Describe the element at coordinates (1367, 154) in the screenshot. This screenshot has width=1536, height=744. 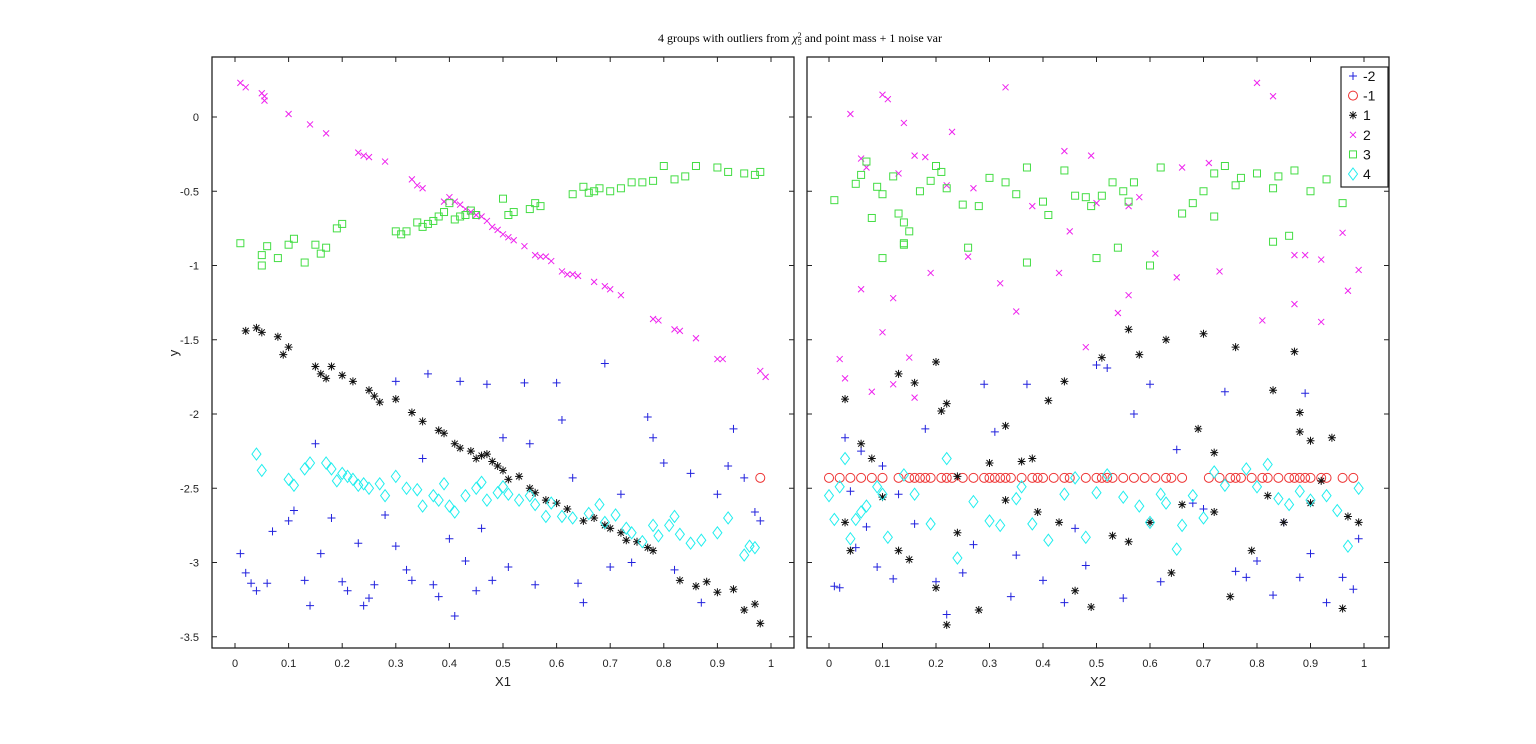
I see `legend-entry-label: 3` at that location.